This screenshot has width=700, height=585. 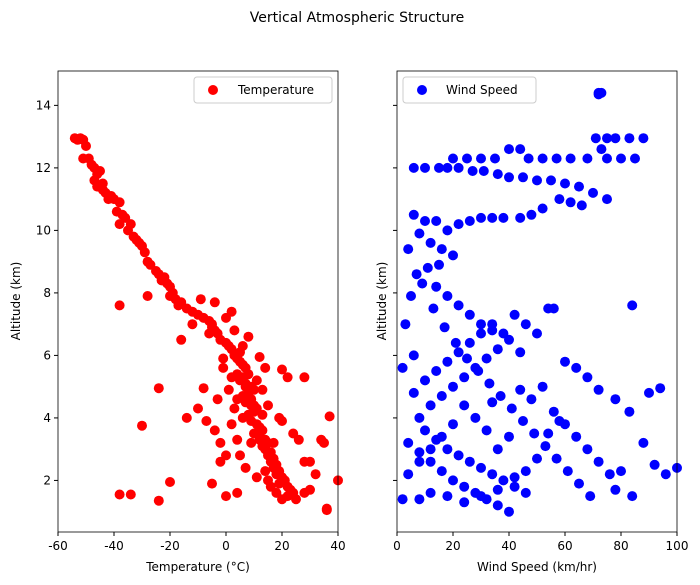 I want to click on wind-x-tick-label: 40, so click(x=508, y=546).